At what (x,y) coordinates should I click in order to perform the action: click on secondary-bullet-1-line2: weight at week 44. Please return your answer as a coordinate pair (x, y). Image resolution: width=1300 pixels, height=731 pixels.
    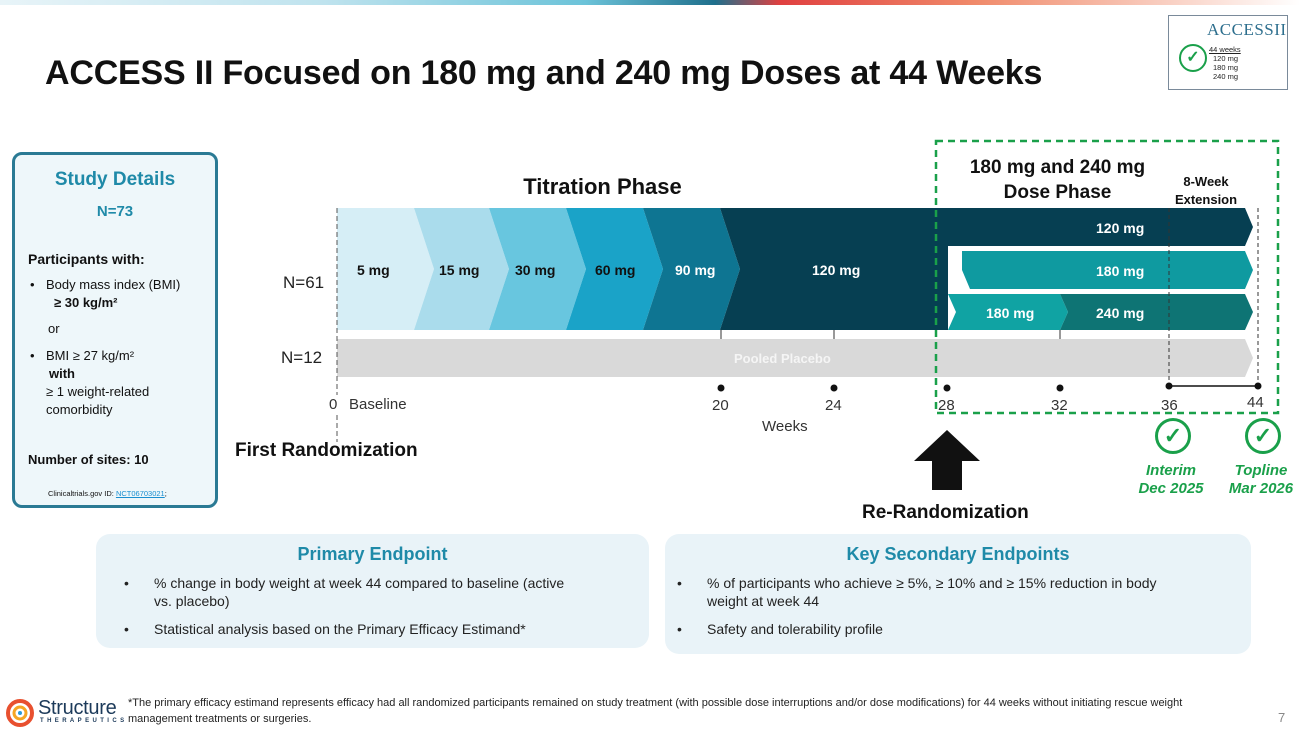
    Looking at the image, I should click on (763, 601).